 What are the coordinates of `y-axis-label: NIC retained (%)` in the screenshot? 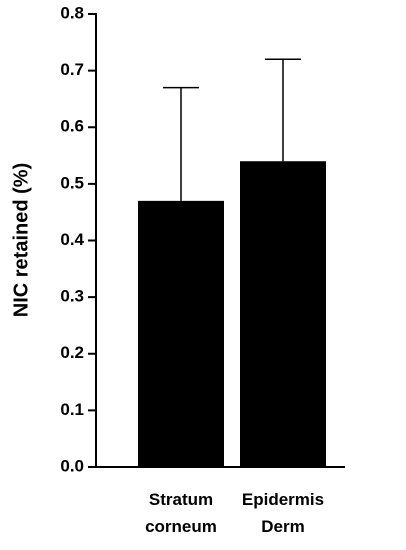 It's located at (21, 240).